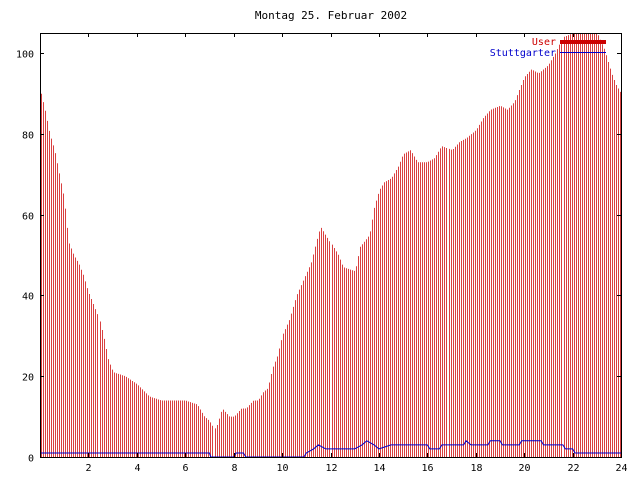  Describe the element at coordinates (523, 53) in the screenshot. I see `legend-label-stuttgarter: Stuttgarter` at that location.